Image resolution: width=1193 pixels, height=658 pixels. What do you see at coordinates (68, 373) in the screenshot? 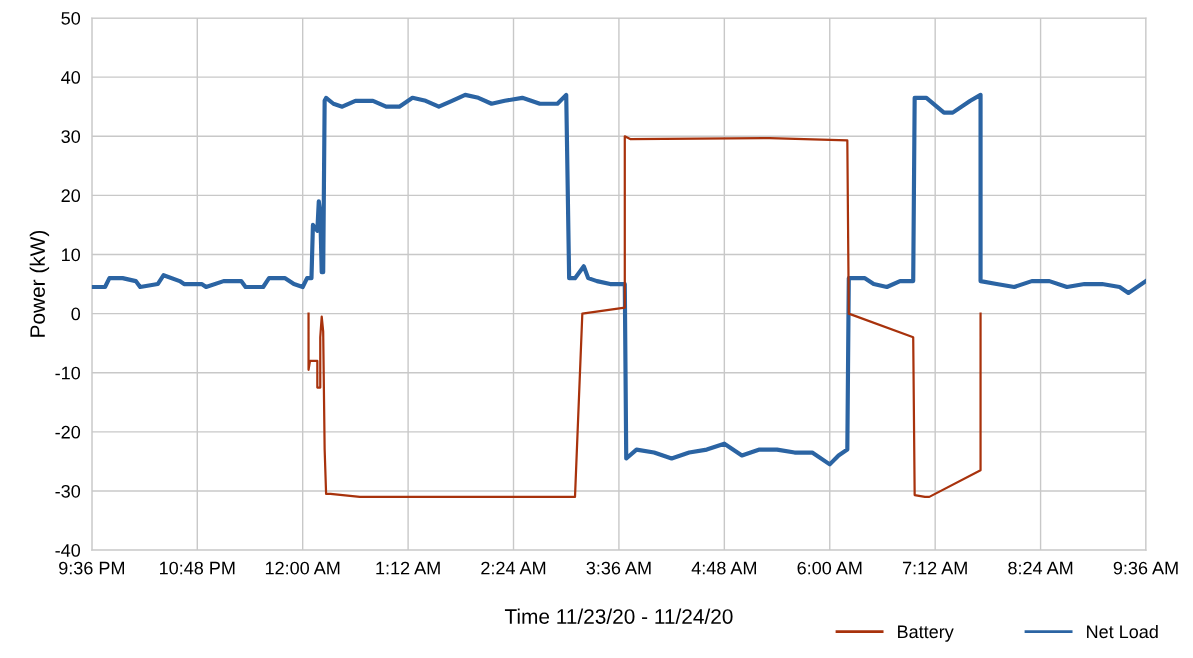
I see `y-tick-label: -10` at bounding box center [68, 373].